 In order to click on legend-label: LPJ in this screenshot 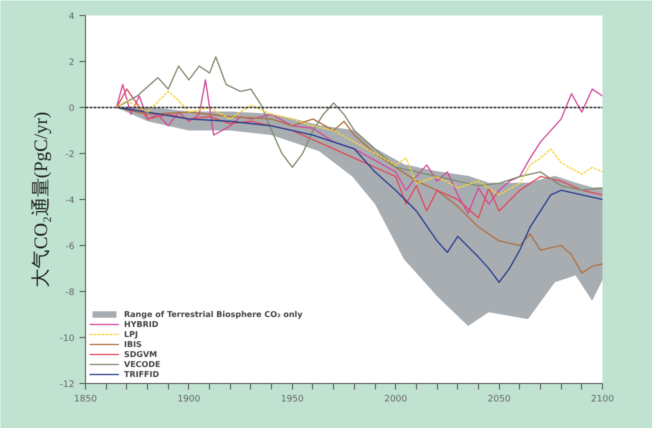, I will do `click(131, 334)`.